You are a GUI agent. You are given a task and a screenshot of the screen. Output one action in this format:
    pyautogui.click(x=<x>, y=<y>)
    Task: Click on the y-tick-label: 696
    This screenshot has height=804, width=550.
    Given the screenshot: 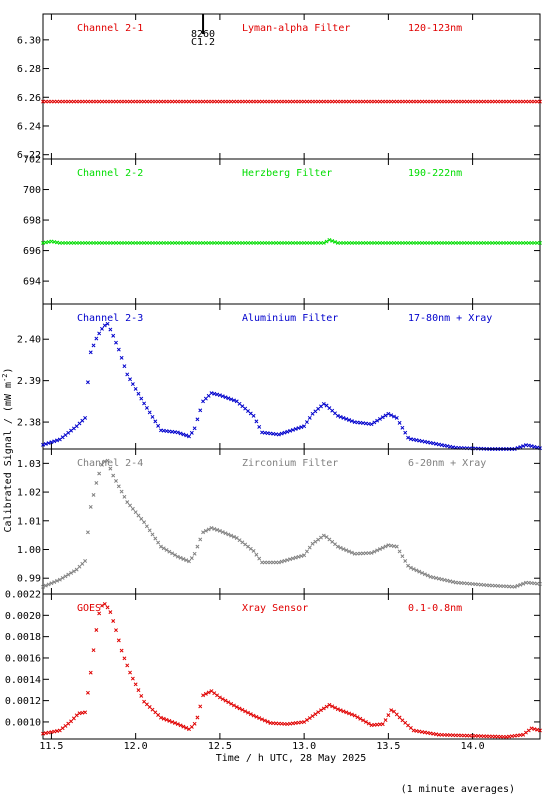 What is the action you would take?
    pyautogui.click(x=32, y=251)
    